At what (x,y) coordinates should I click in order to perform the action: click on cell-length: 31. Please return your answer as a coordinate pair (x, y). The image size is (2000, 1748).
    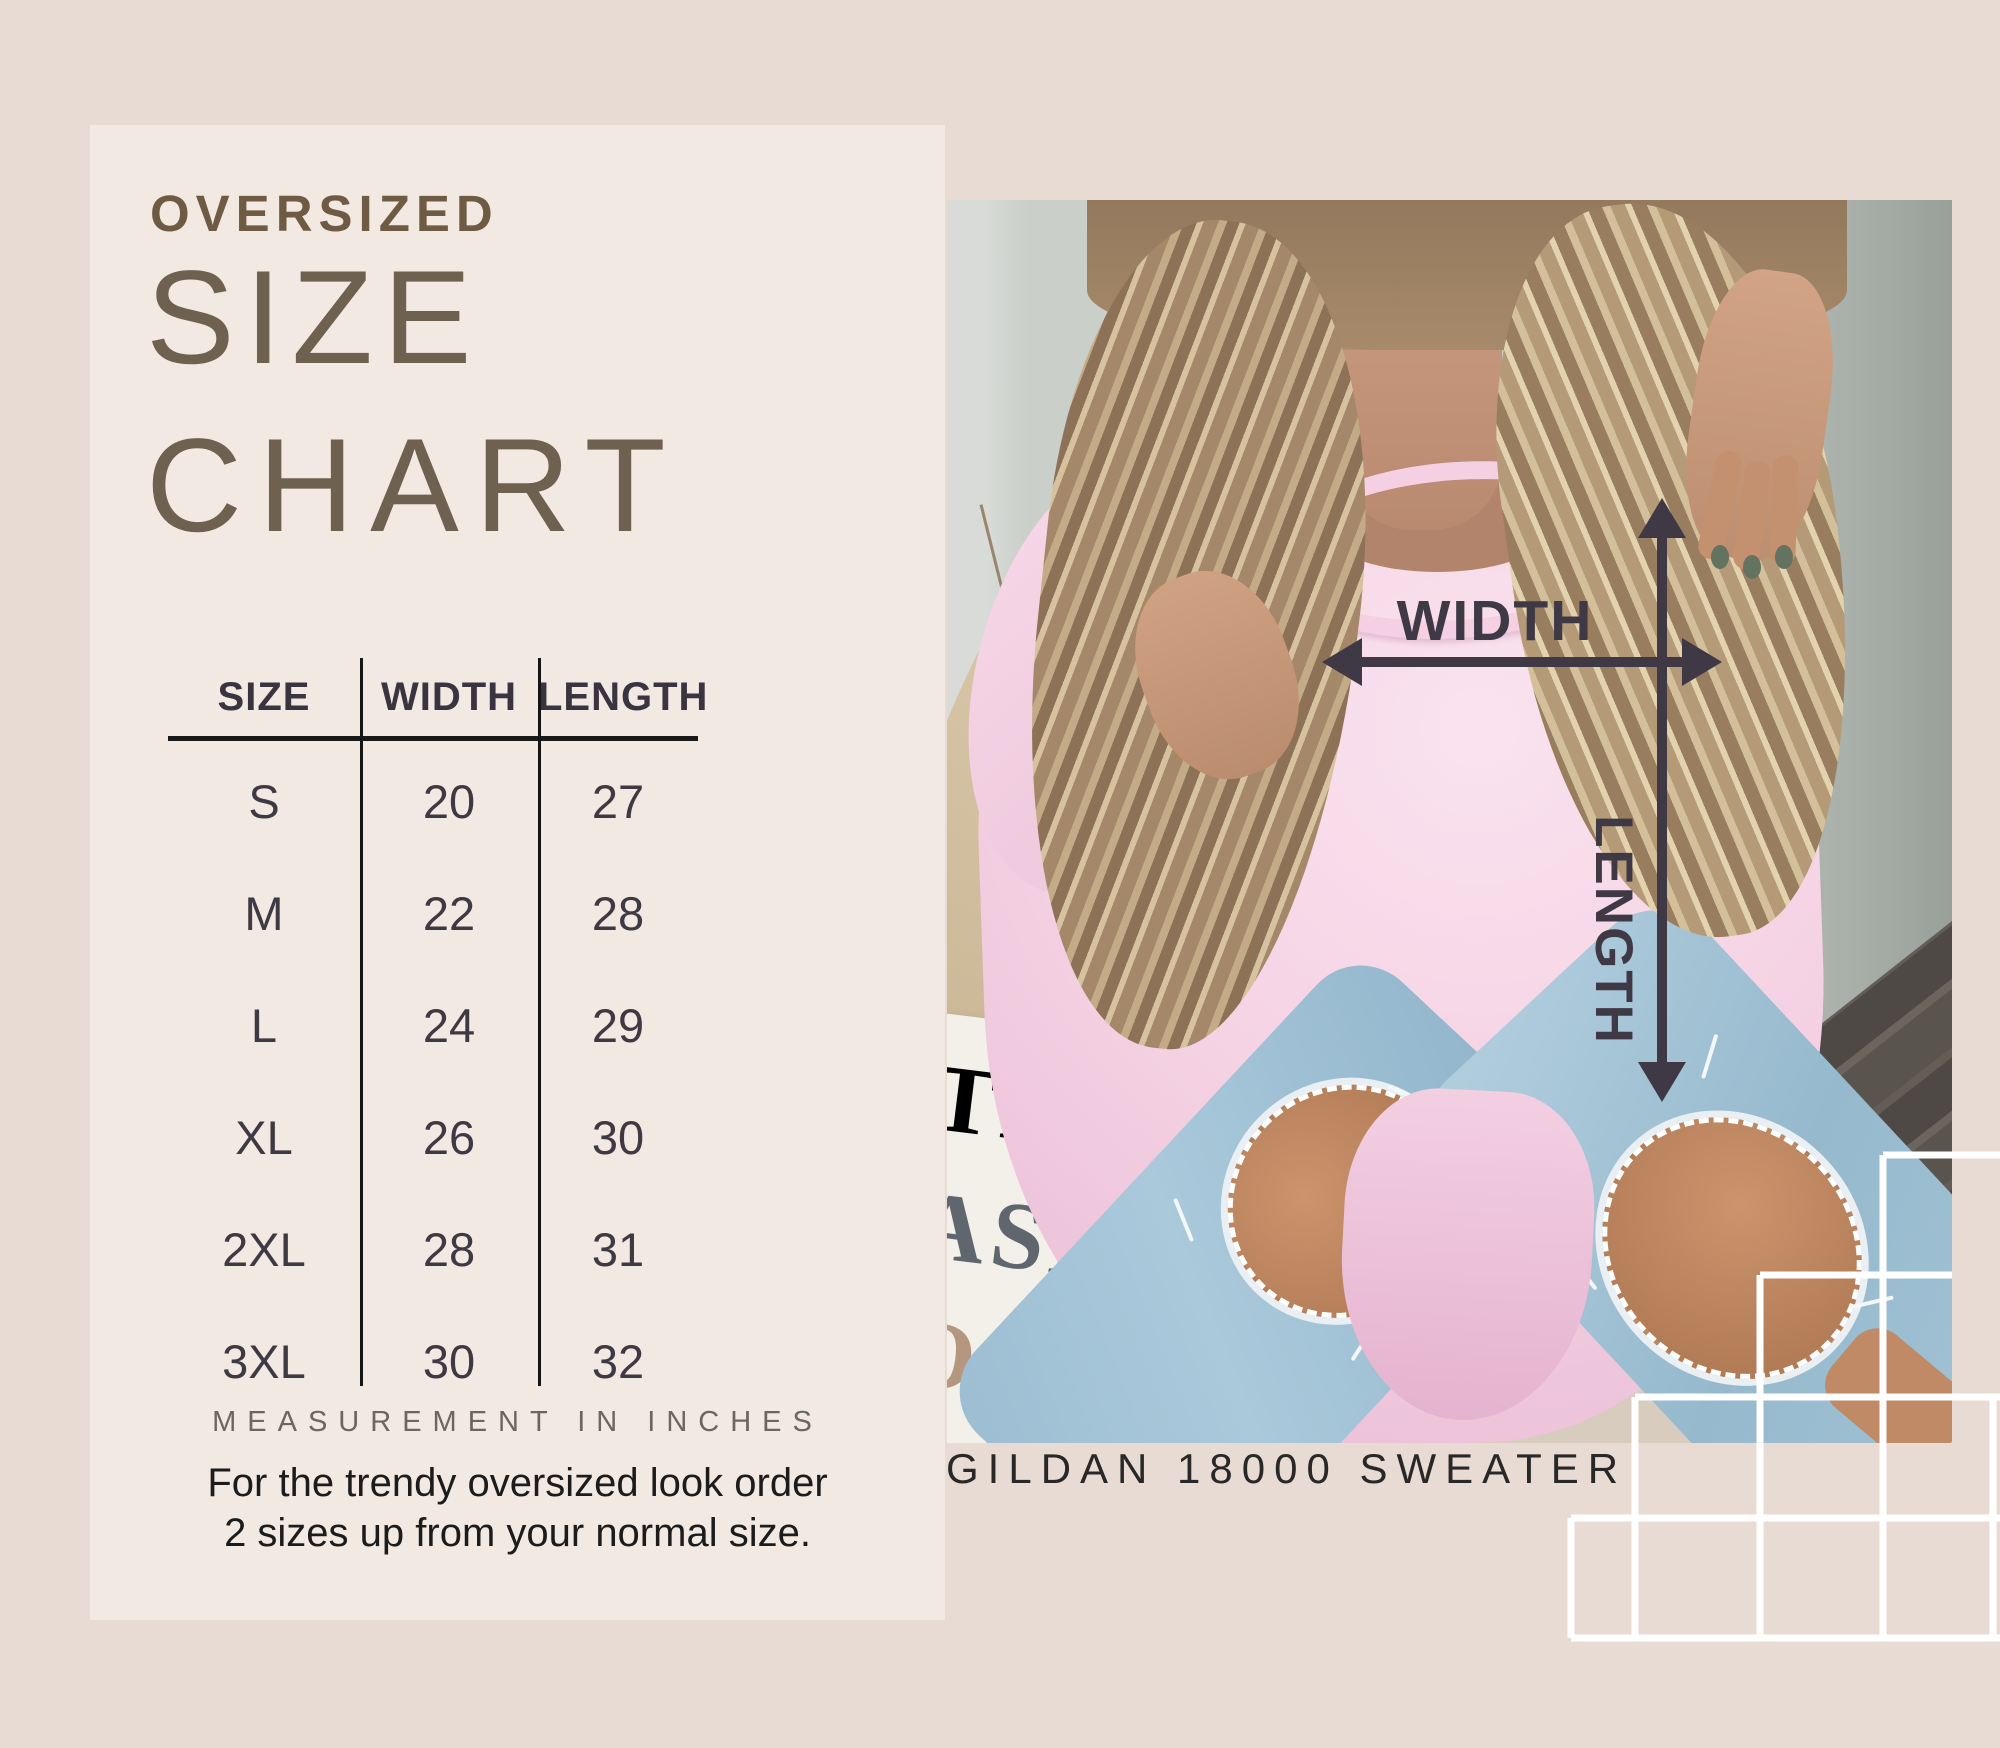
    Looking at the image, I should click on (618, 1249).